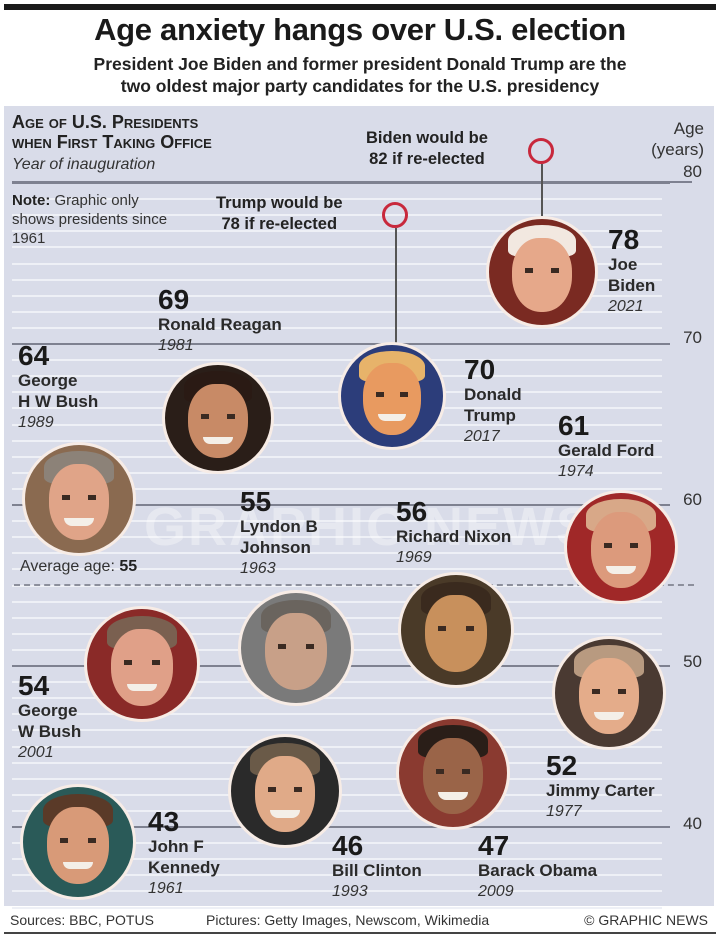  What do you see at coordinates (646, 920) in the screenshot?
I see `copyright: © GRAPHIC NEWS` at bounding box center [646, 920].